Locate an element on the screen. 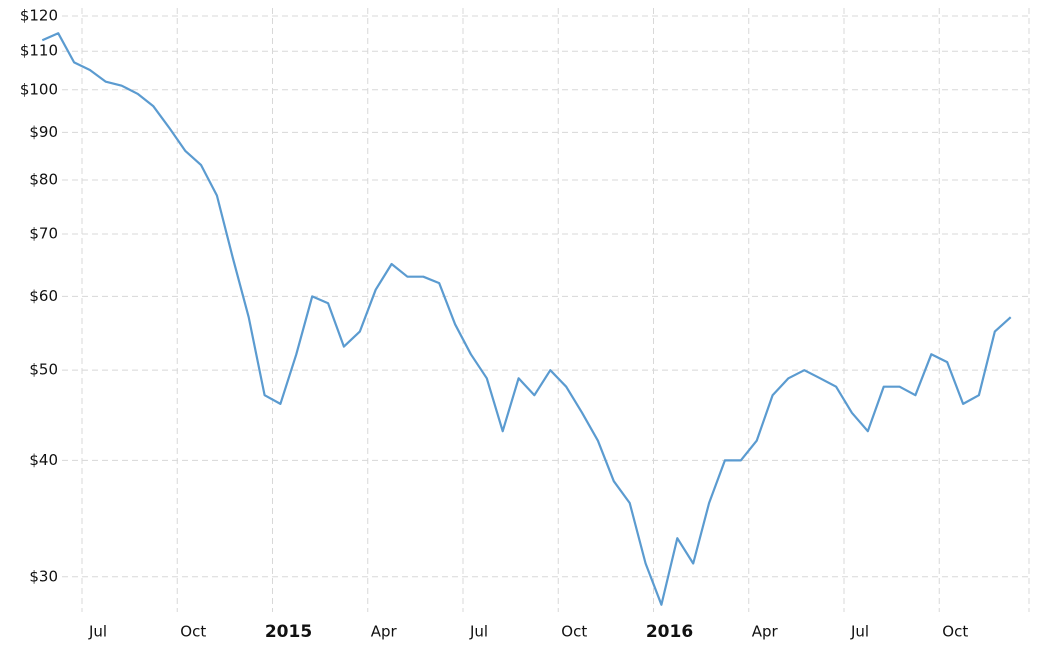 Image resolution: width=1039 pixels, height=650 pixels. x-tick-label: 2015 is located at coordinates (288, 632).